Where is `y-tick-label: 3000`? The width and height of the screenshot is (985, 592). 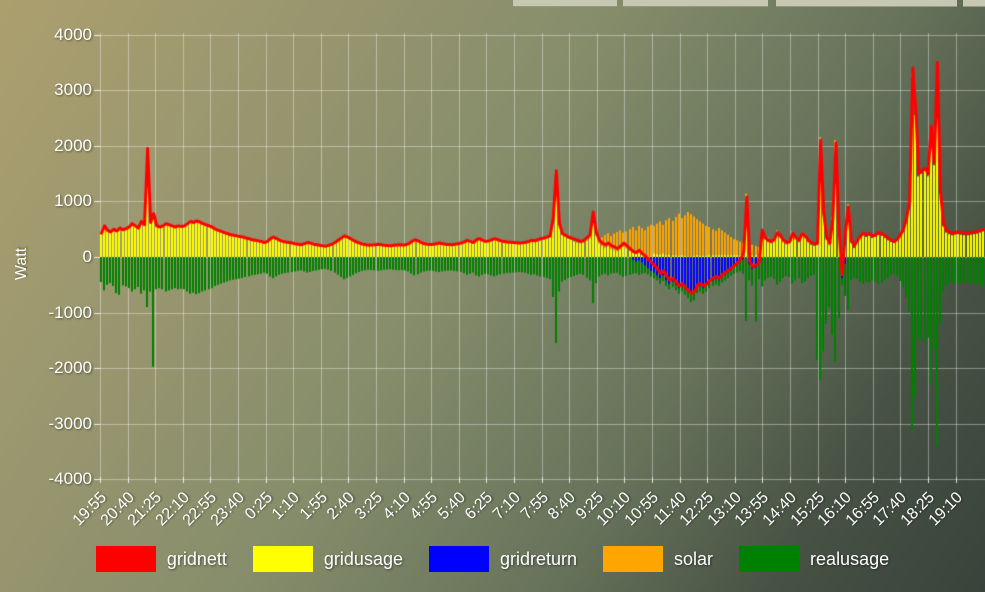
y-tick-label: 3000 is located at coordinates (73, 90).